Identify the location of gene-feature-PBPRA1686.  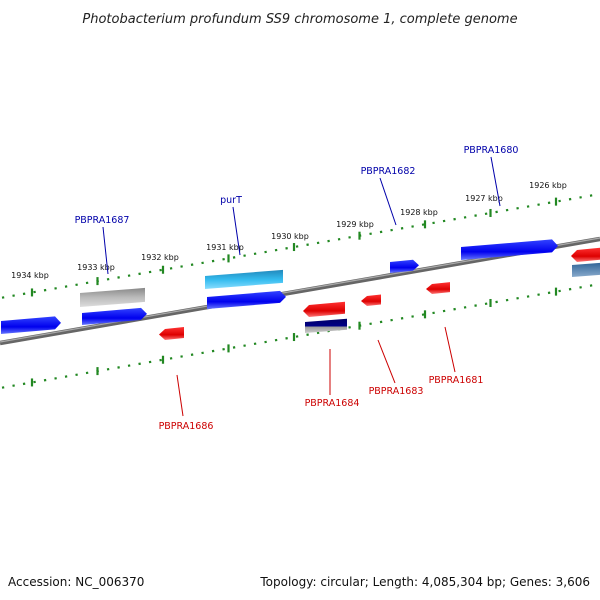
(171, 333).